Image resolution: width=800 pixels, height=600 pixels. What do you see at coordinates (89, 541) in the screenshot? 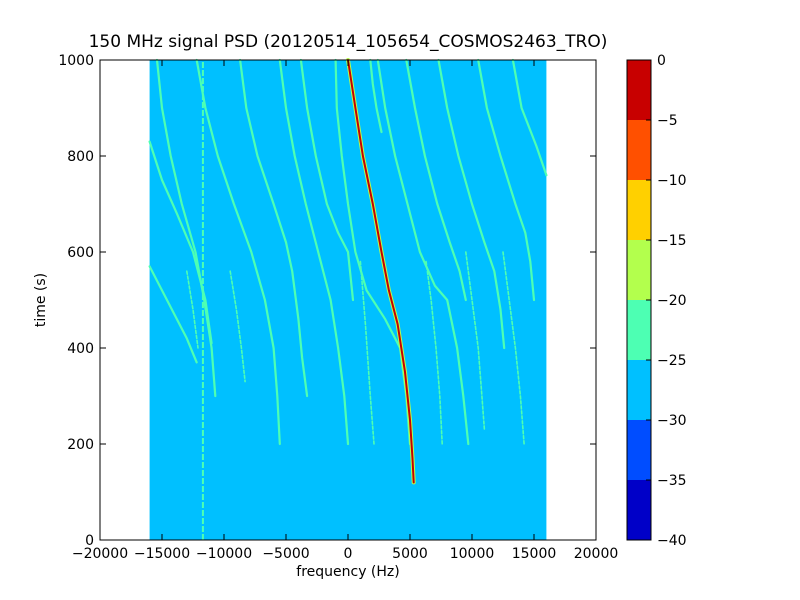
I see `y-tick-label: 0` at bounding box center [89, 541].